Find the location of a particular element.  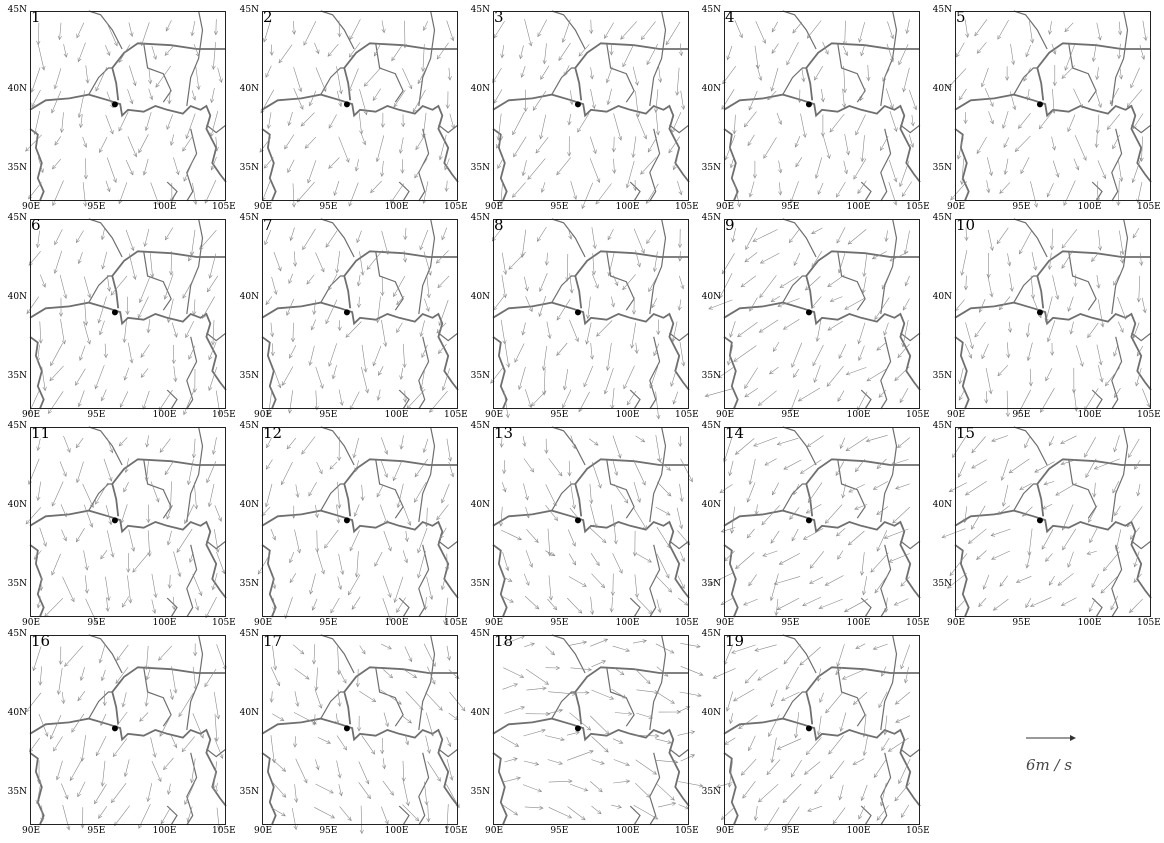

map-canvas is located at coordinates (126, 108).